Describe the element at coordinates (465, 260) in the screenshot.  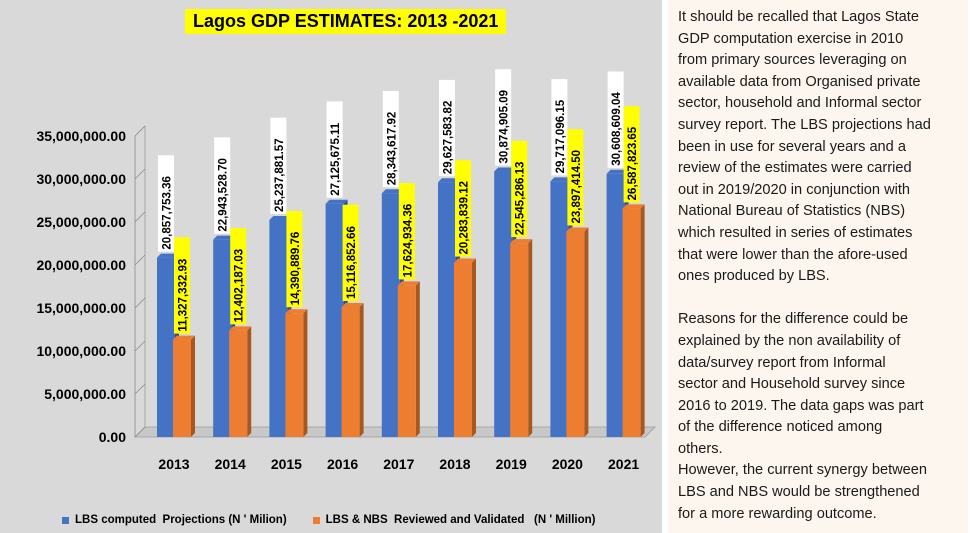
I see `bar-nbs-2018-top` at that location.